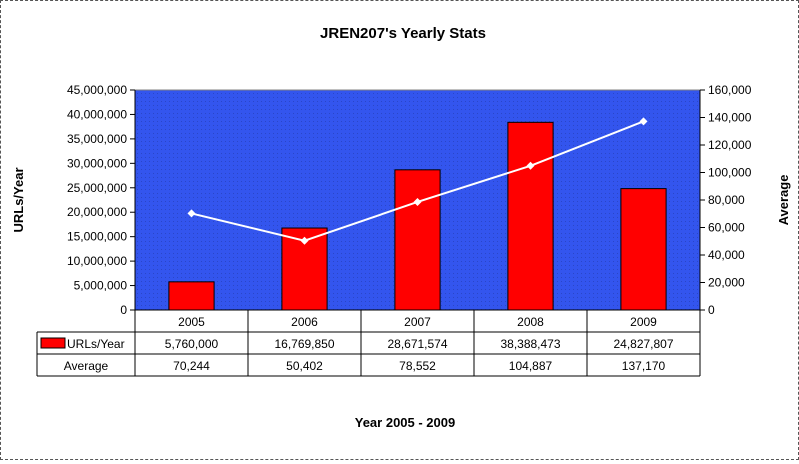  What do you see at coordinates (643, 344) in the screenshot?
I see `table-cell-urls: 24,827,807` at bounding box center [643, 344].